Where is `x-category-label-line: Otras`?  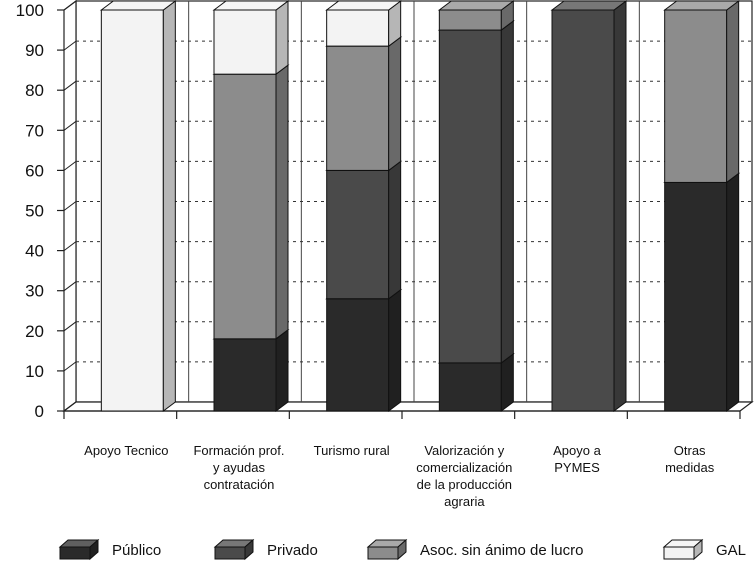
x-category-label-line: Otras is located at coordinates (690, 450).